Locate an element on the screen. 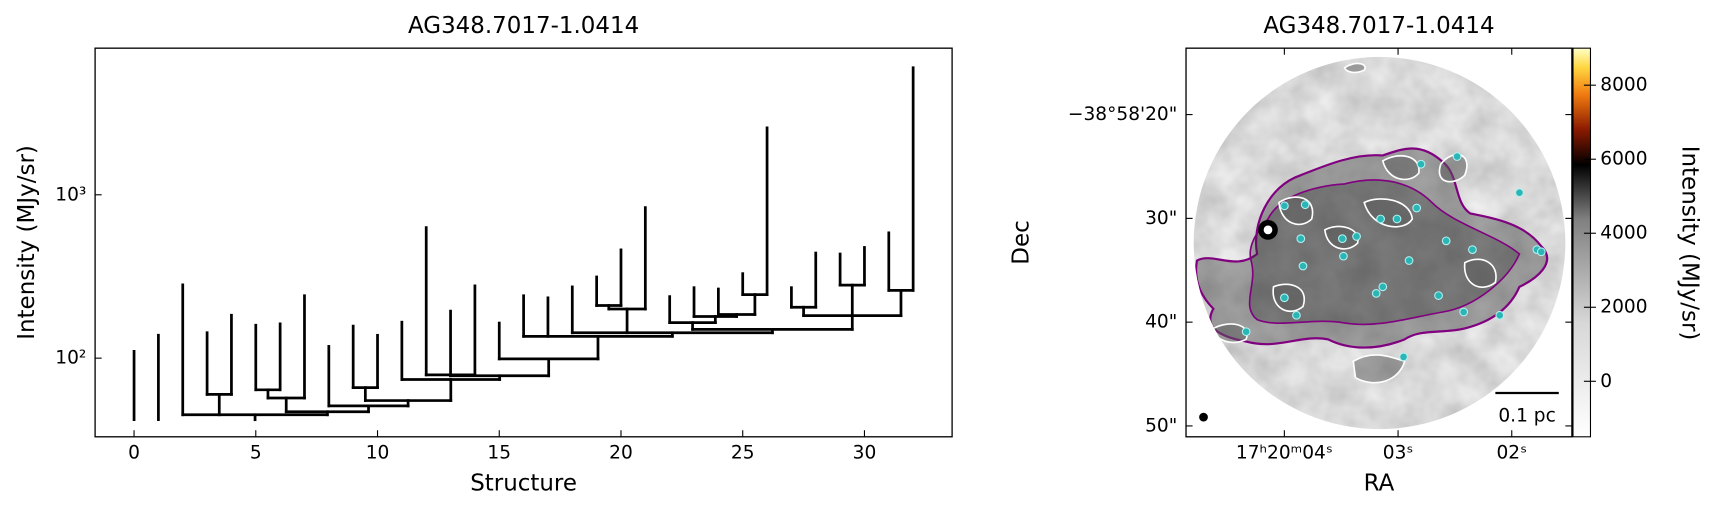 Image resolution: width=1714 pixels, height=520 pixels. x-tick-label: 03ˢ is located at coordinates (1398, 453).